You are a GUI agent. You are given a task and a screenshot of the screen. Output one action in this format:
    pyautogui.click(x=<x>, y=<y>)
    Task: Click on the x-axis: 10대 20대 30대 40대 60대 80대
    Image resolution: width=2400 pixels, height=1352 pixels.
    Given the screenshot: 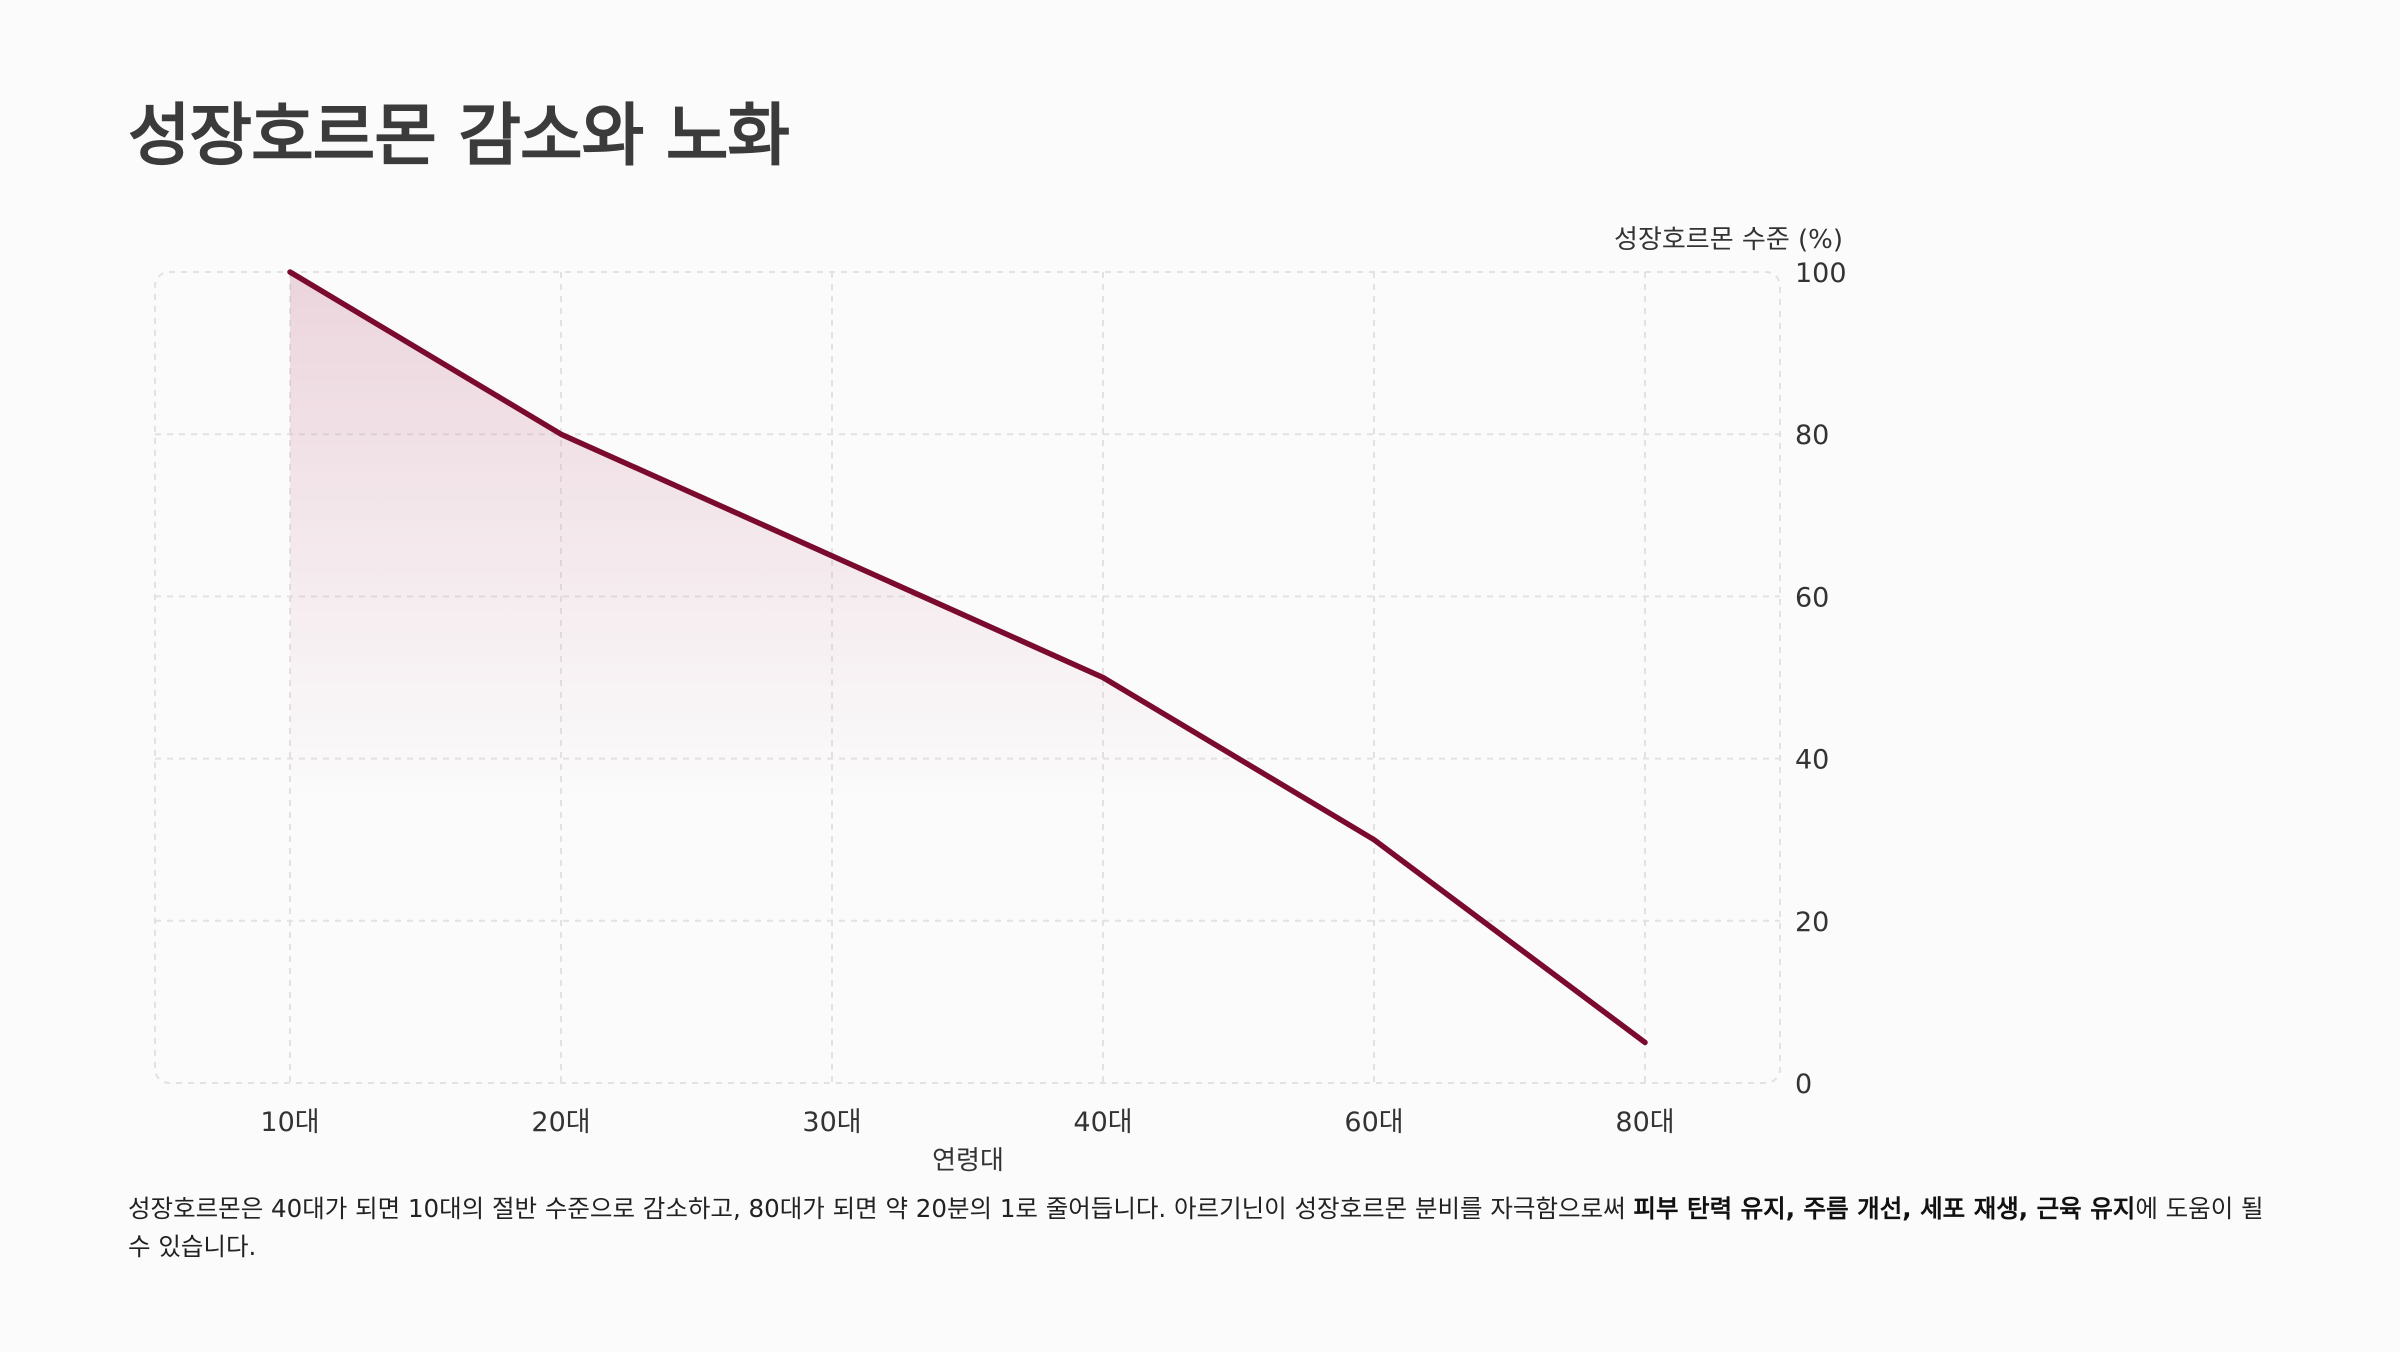 What is the action you would take?
    pyautogui.click(x=967, y=1122)
    